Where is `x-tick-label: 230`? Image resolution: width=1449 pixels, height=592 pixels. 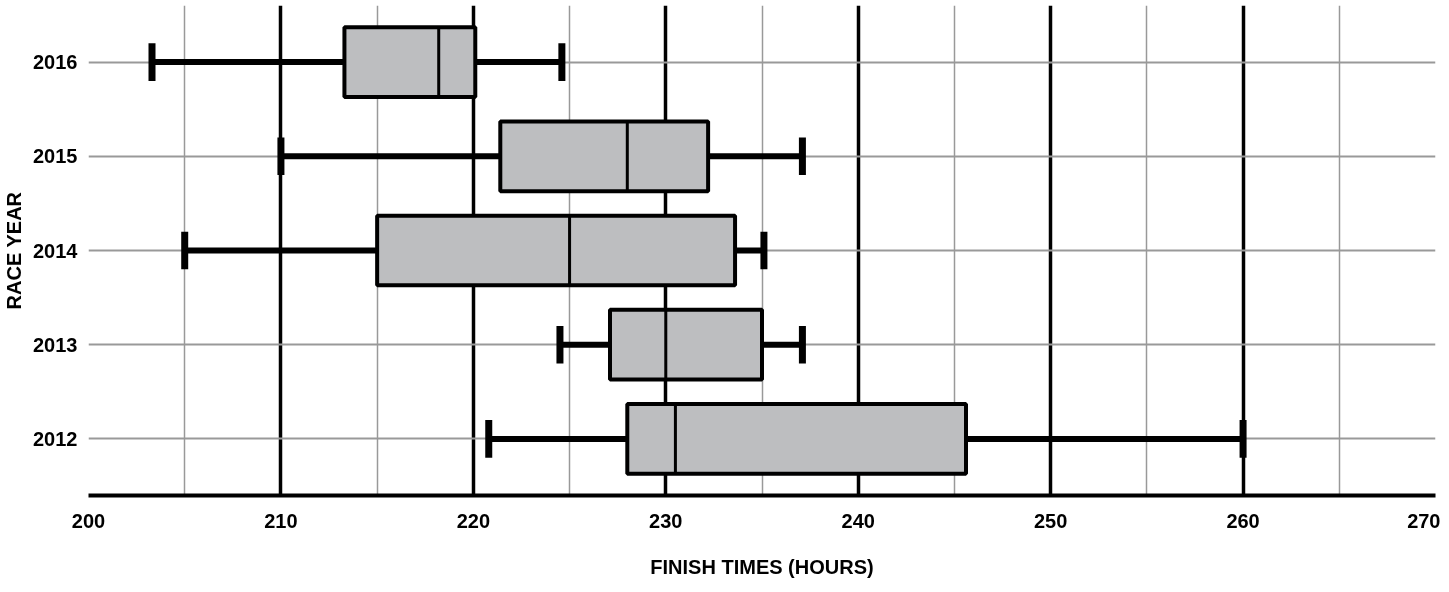 x-tick-label: 230 is located at coordinates (666, 520).